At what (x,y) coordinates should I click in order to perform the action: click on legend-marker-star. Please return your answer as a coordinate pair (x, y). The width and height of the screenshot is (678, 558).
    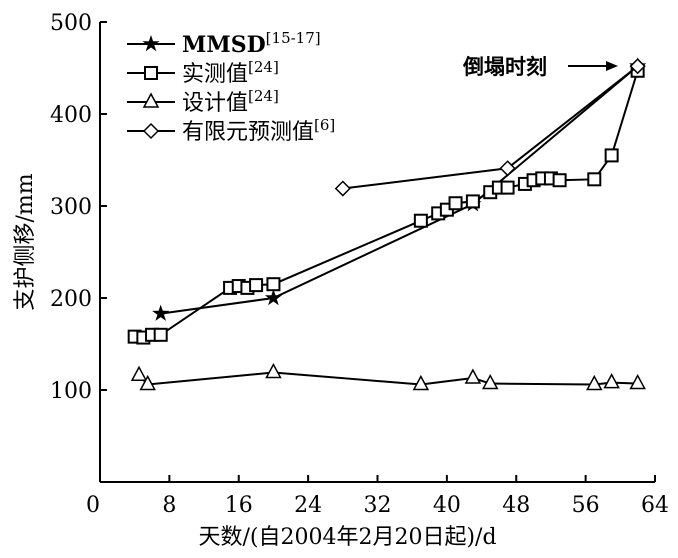
    Looking at the image, I should click on (151, 43).